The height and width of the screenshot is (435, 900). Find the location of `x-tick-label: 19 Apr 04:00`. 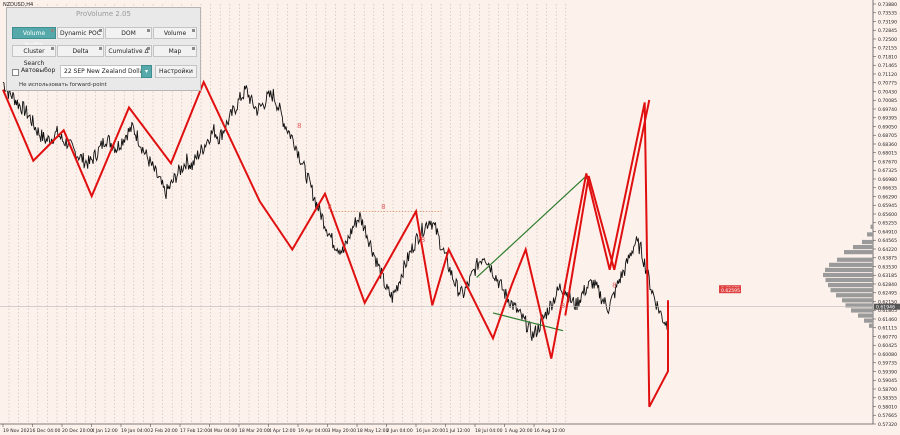

x-tick-label: 19 Apr 04:00 is located at coordinates (313, 431).